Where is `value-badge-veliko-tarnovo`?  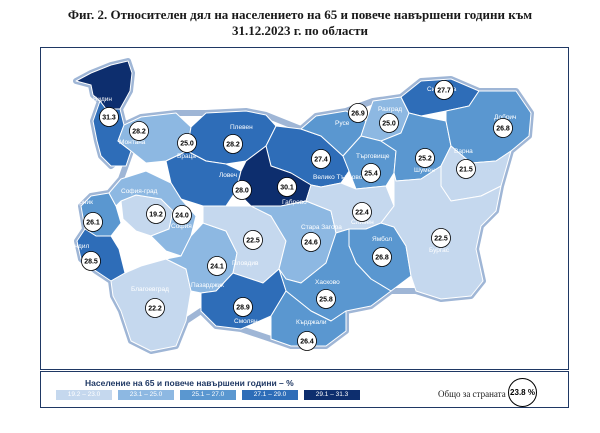 value-badge-veliko-tarnovo is located at coordinates (321, 159).